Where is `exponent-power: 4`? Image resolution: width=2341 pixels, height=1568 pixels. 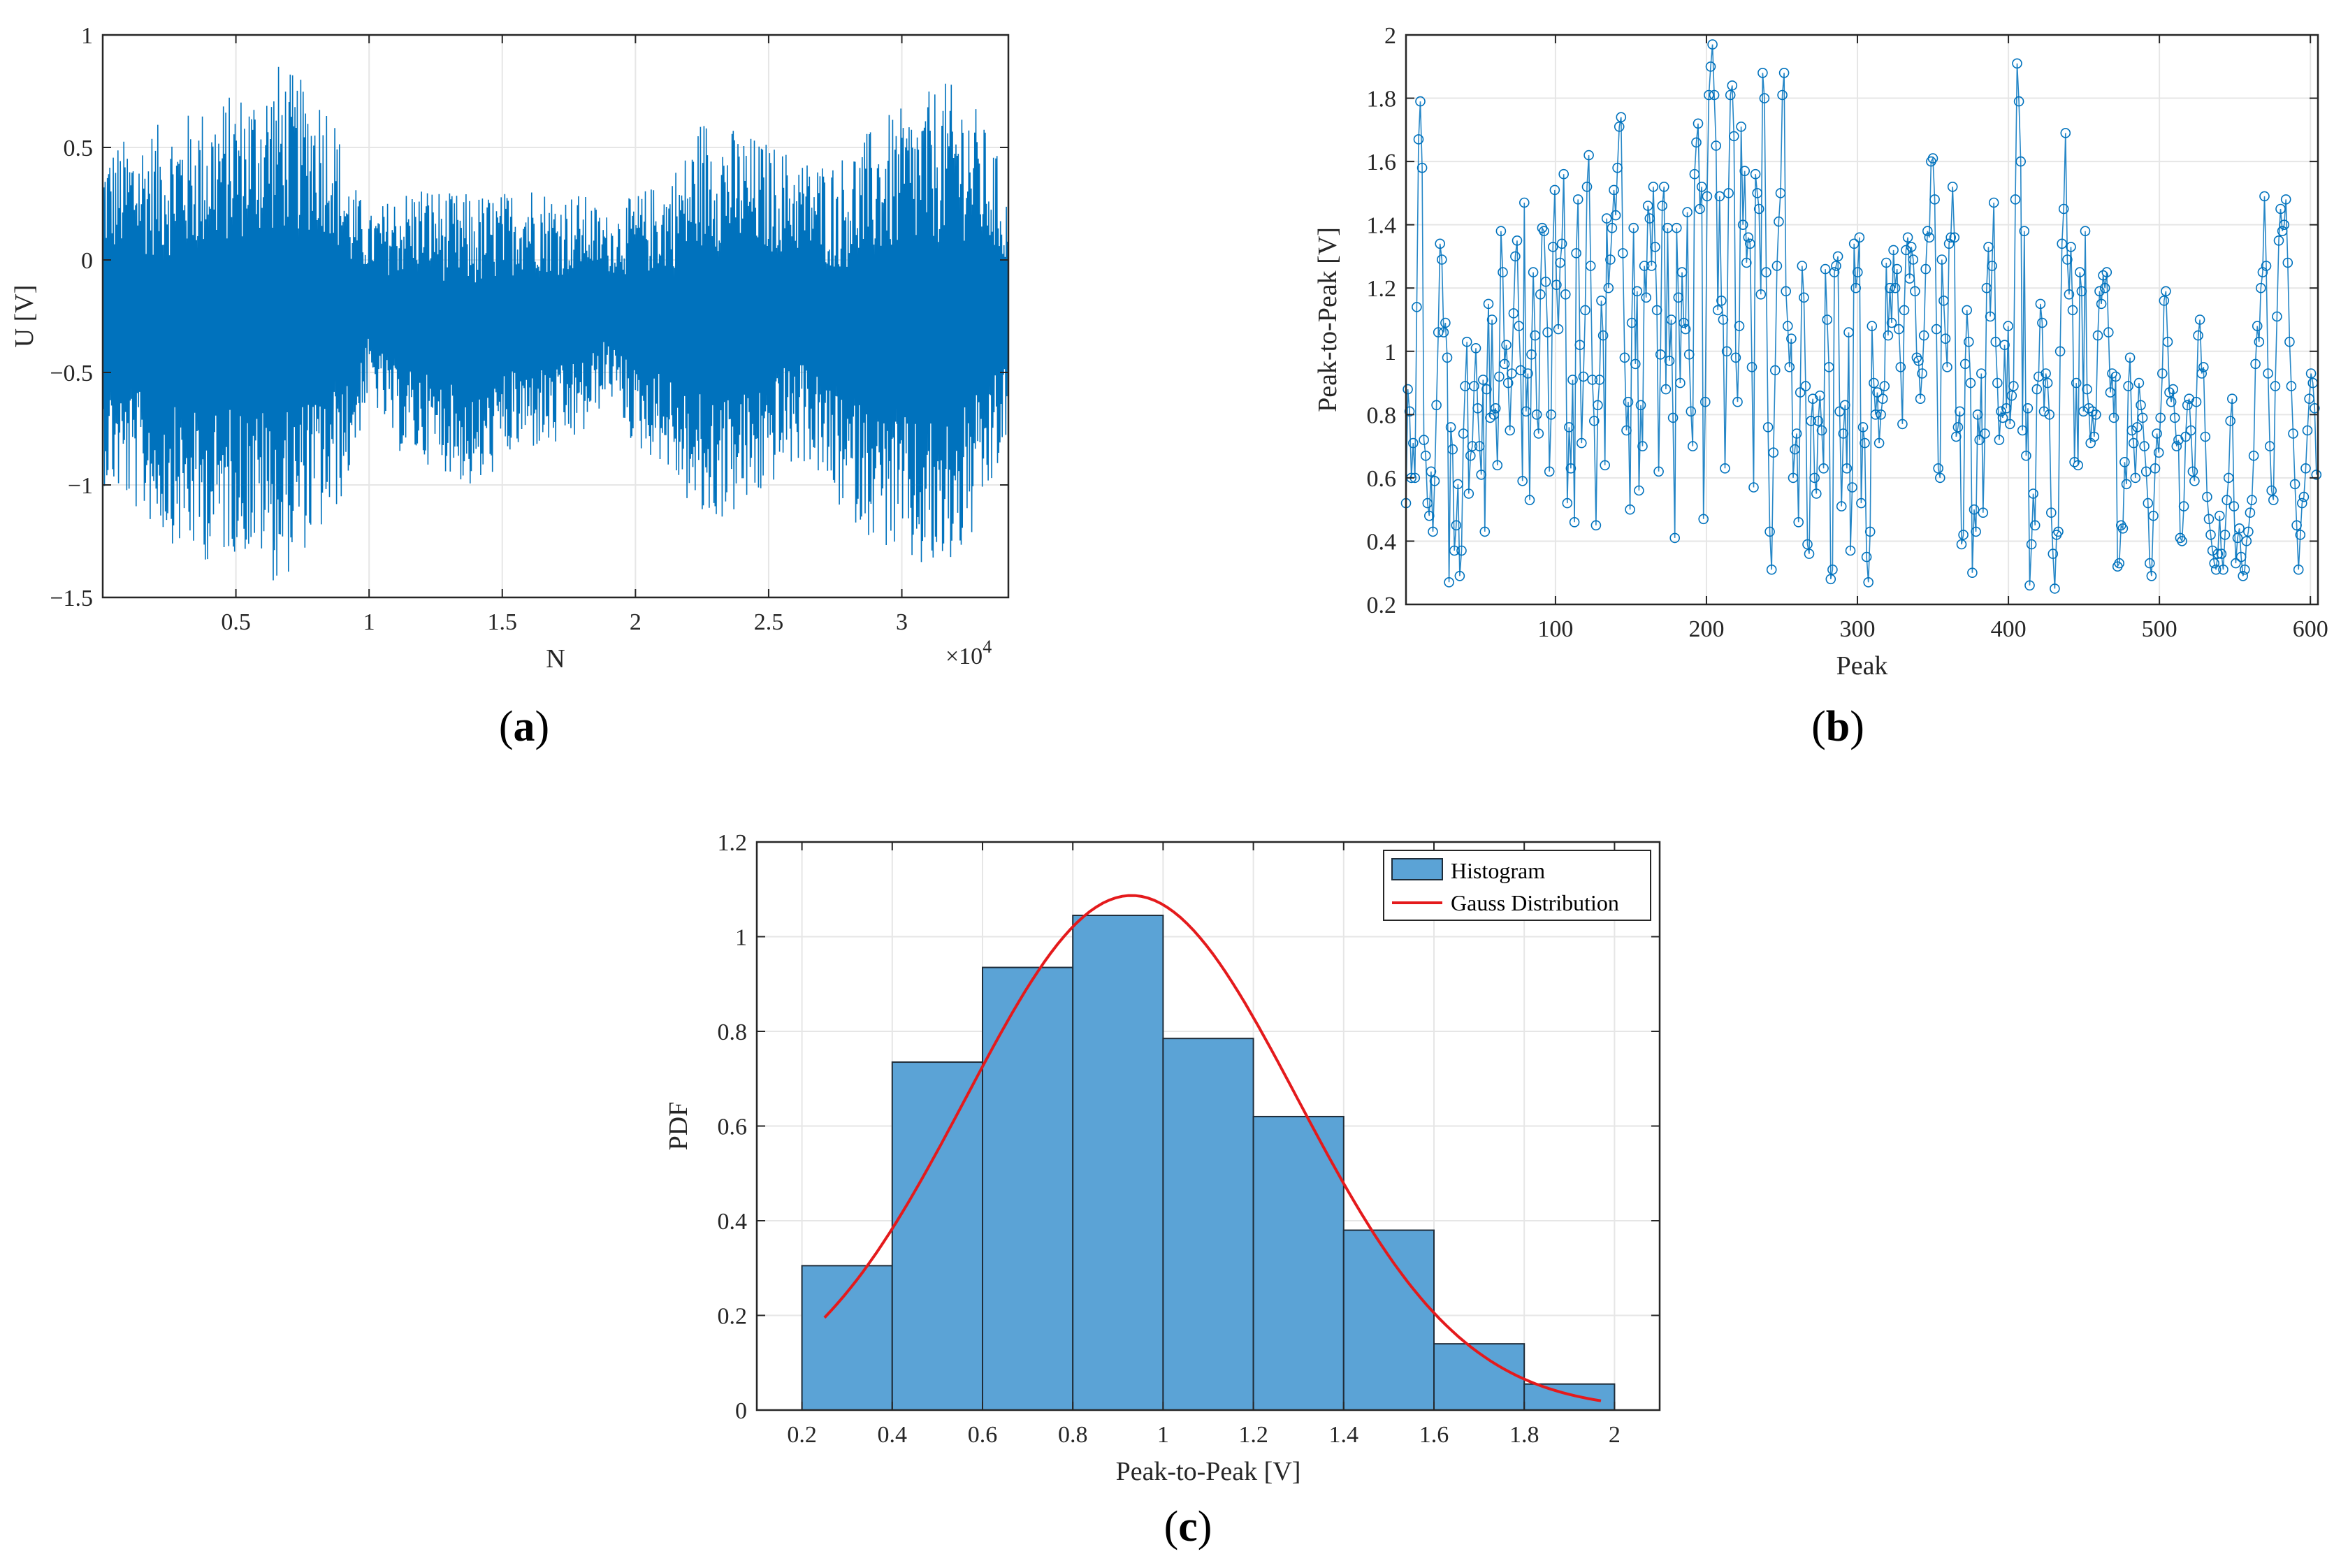
exponent-power: 4 is located at coordinates (987, 647).